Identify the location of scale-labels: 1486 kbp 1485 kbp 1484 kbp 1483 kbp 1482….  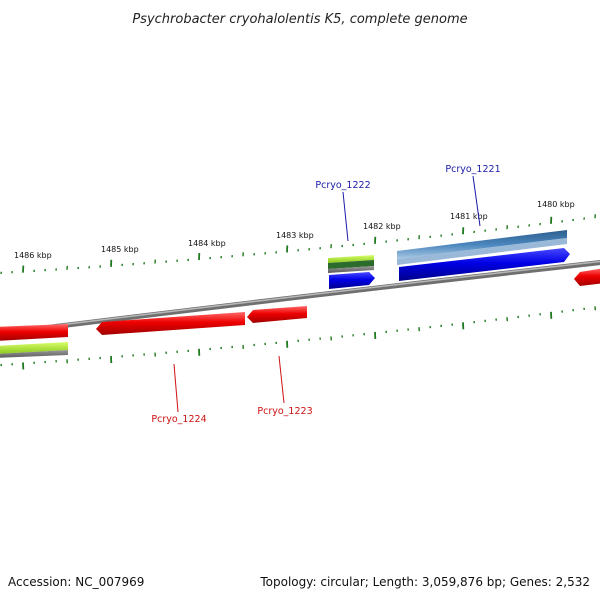
(294, 230).